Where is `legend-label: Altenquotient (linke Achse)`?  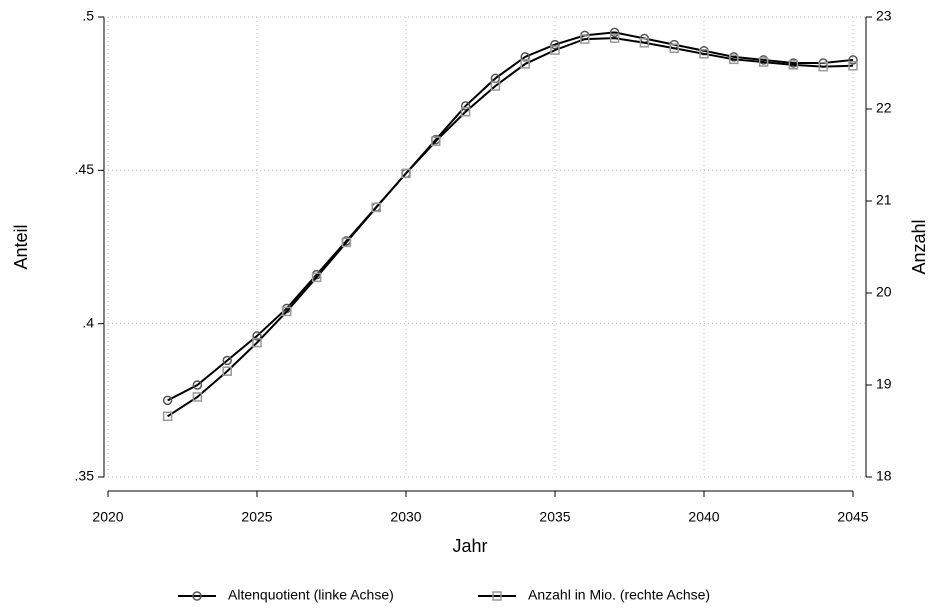 legend-label: Altenquotient (linke Achse) is located at coordinates (311, 595).